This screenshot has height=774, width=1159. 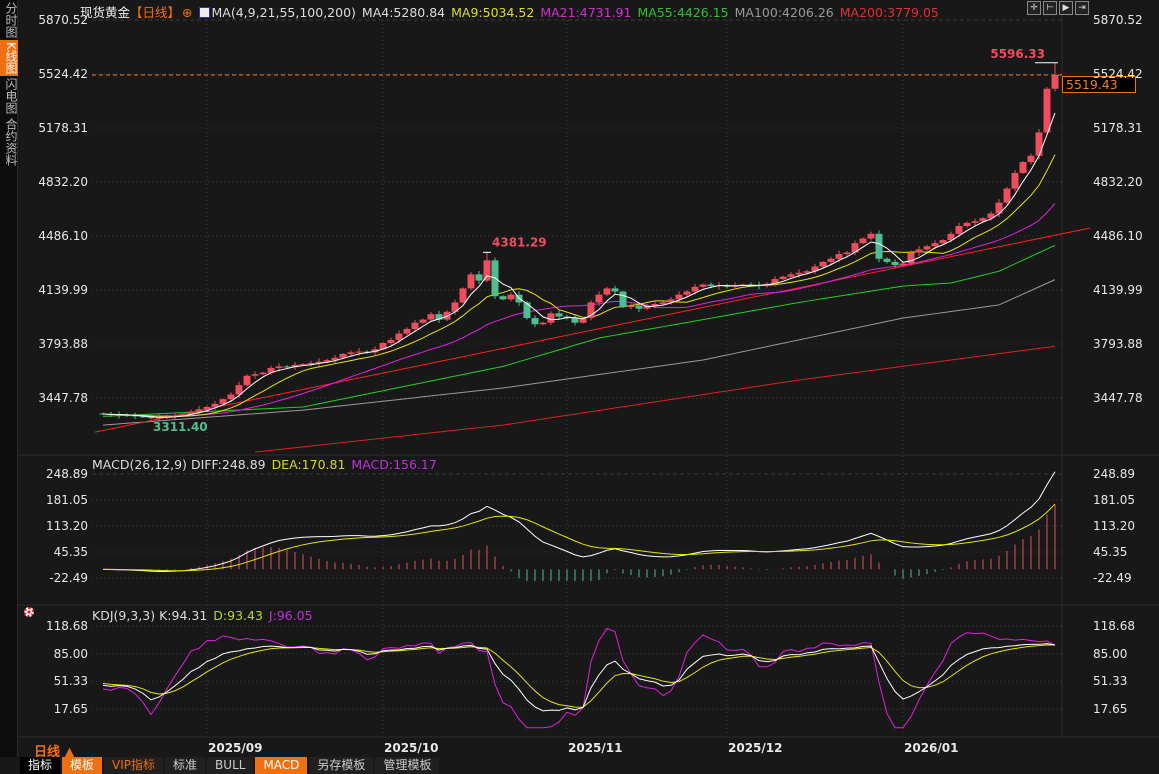 I want to click on axis-label-left: 85.00, so click(x=70, y=653).